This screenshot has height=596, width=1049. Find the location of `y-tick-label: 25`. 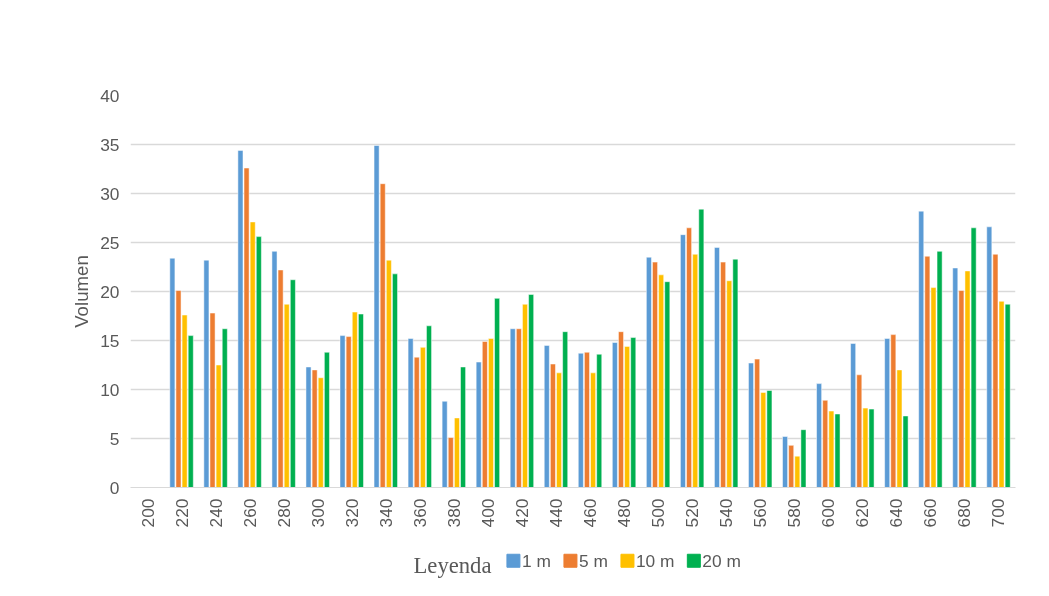

y-tick-label: 25 is located at coordinates (110, 242).